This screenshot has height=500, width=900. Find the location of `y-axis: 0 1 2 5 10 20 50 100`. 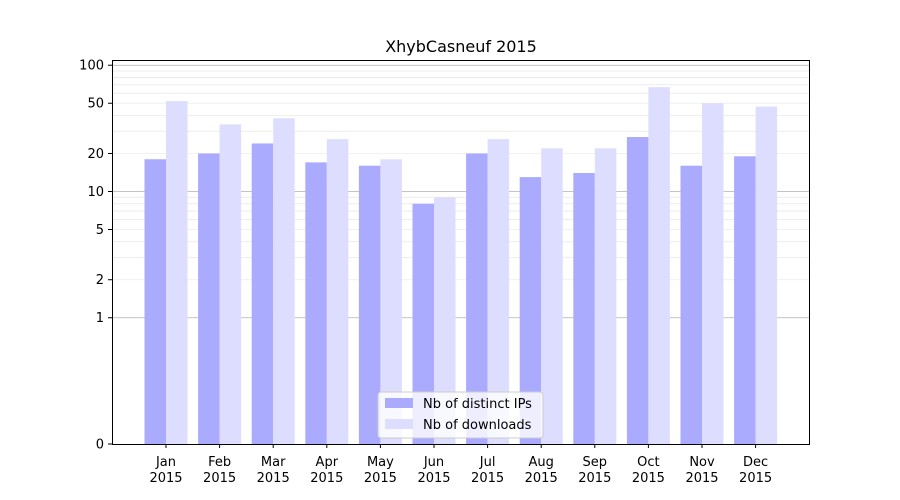

y-axis: 0 1 2 5 10 20 50 100 is located at coordinates (95, 256).